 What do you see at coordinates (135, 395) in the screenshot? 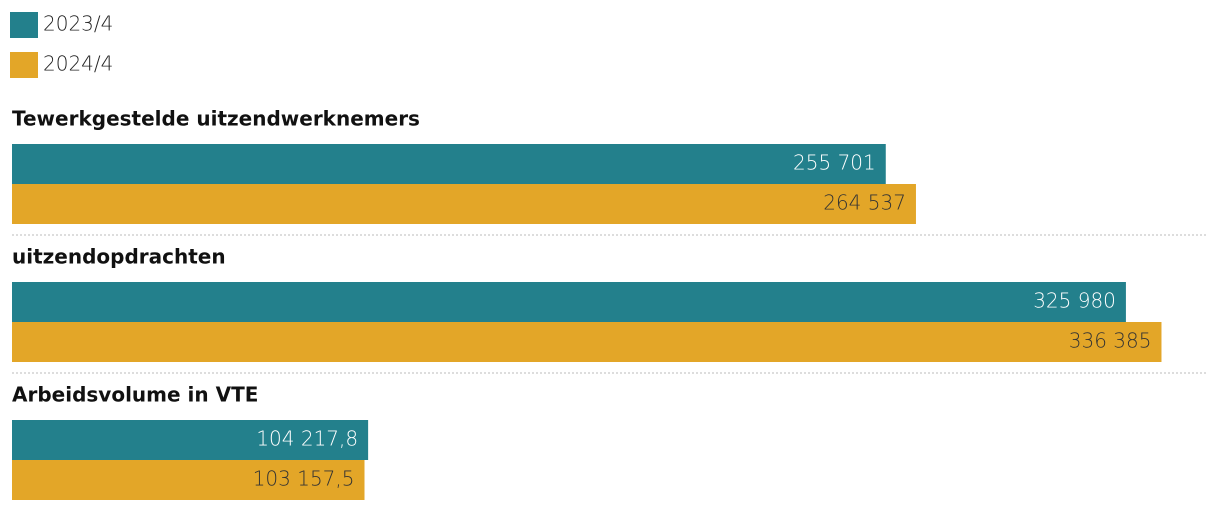
I see `category-label: Arbeidsvolume in VTE` at bounding box center [135, 395].